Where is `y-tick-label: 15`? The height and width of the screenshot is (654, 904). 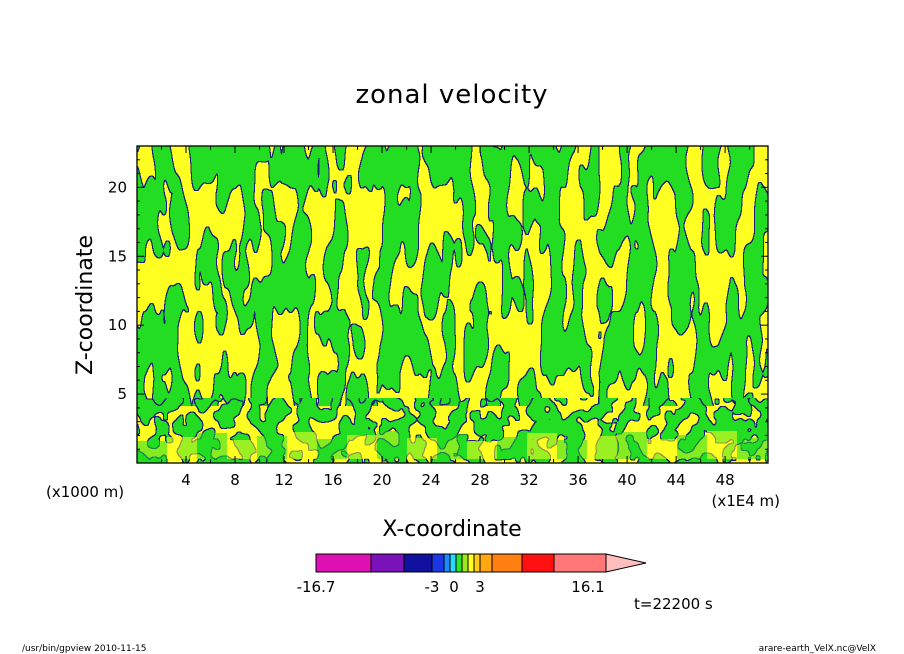
y-tick-label: 15 is located at coordinates (117, 256).